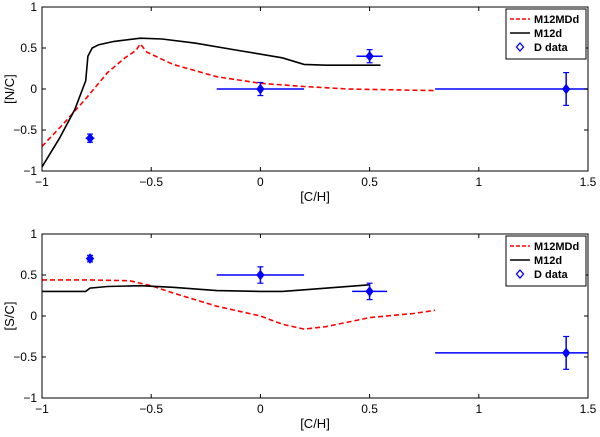  What do you see at coordinates (9, 316) in the screenshot?
I see `y-axis-label: [S/C]` at bounding box center [9, 316].